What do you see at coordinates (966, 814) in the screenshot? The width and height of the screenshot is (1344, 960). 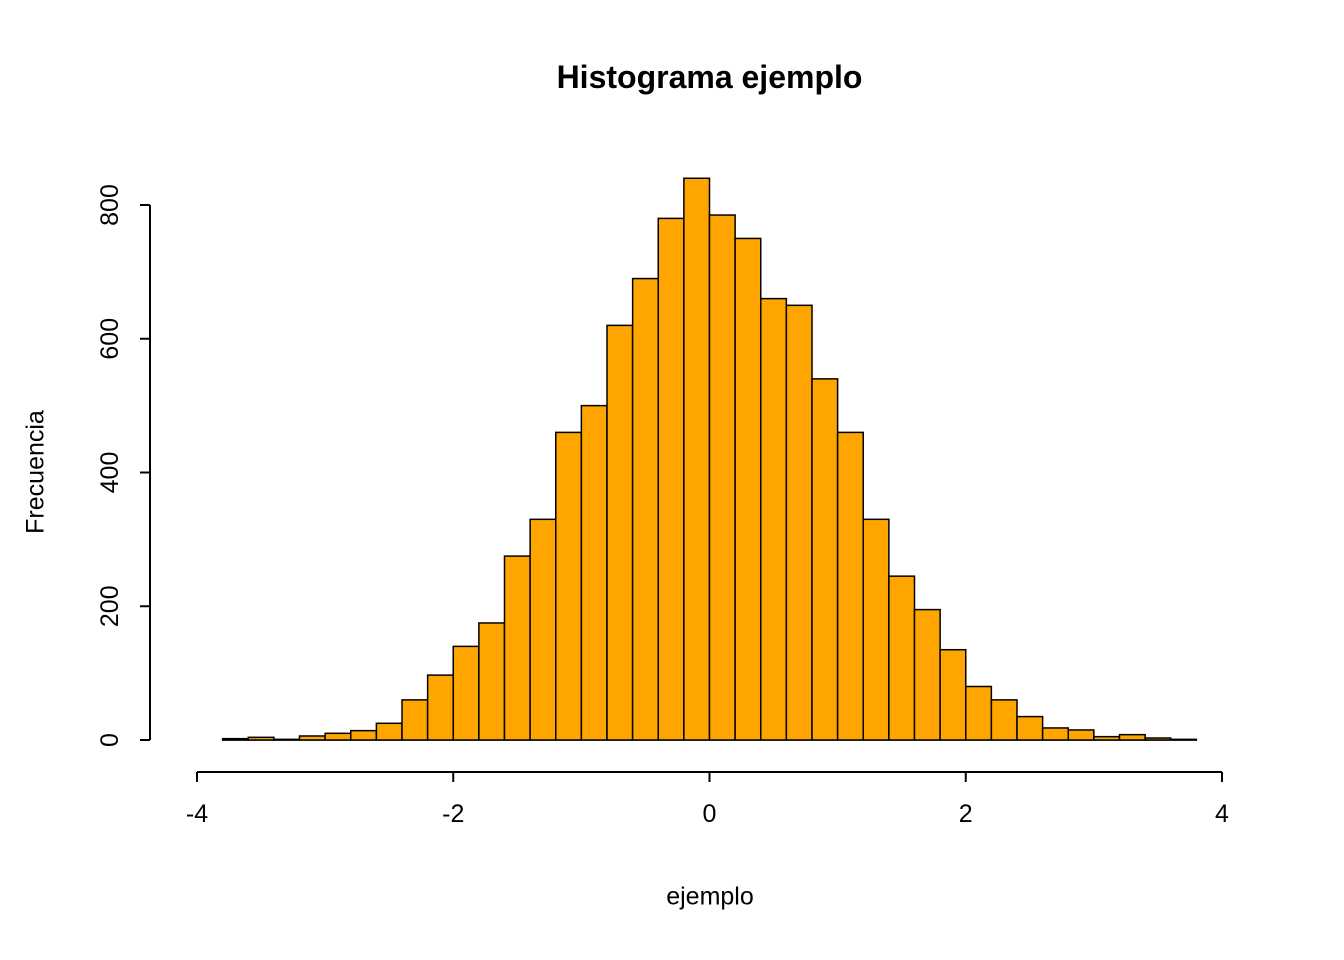 I see `x-tick-label: 2` at bounding box center [966, 814].